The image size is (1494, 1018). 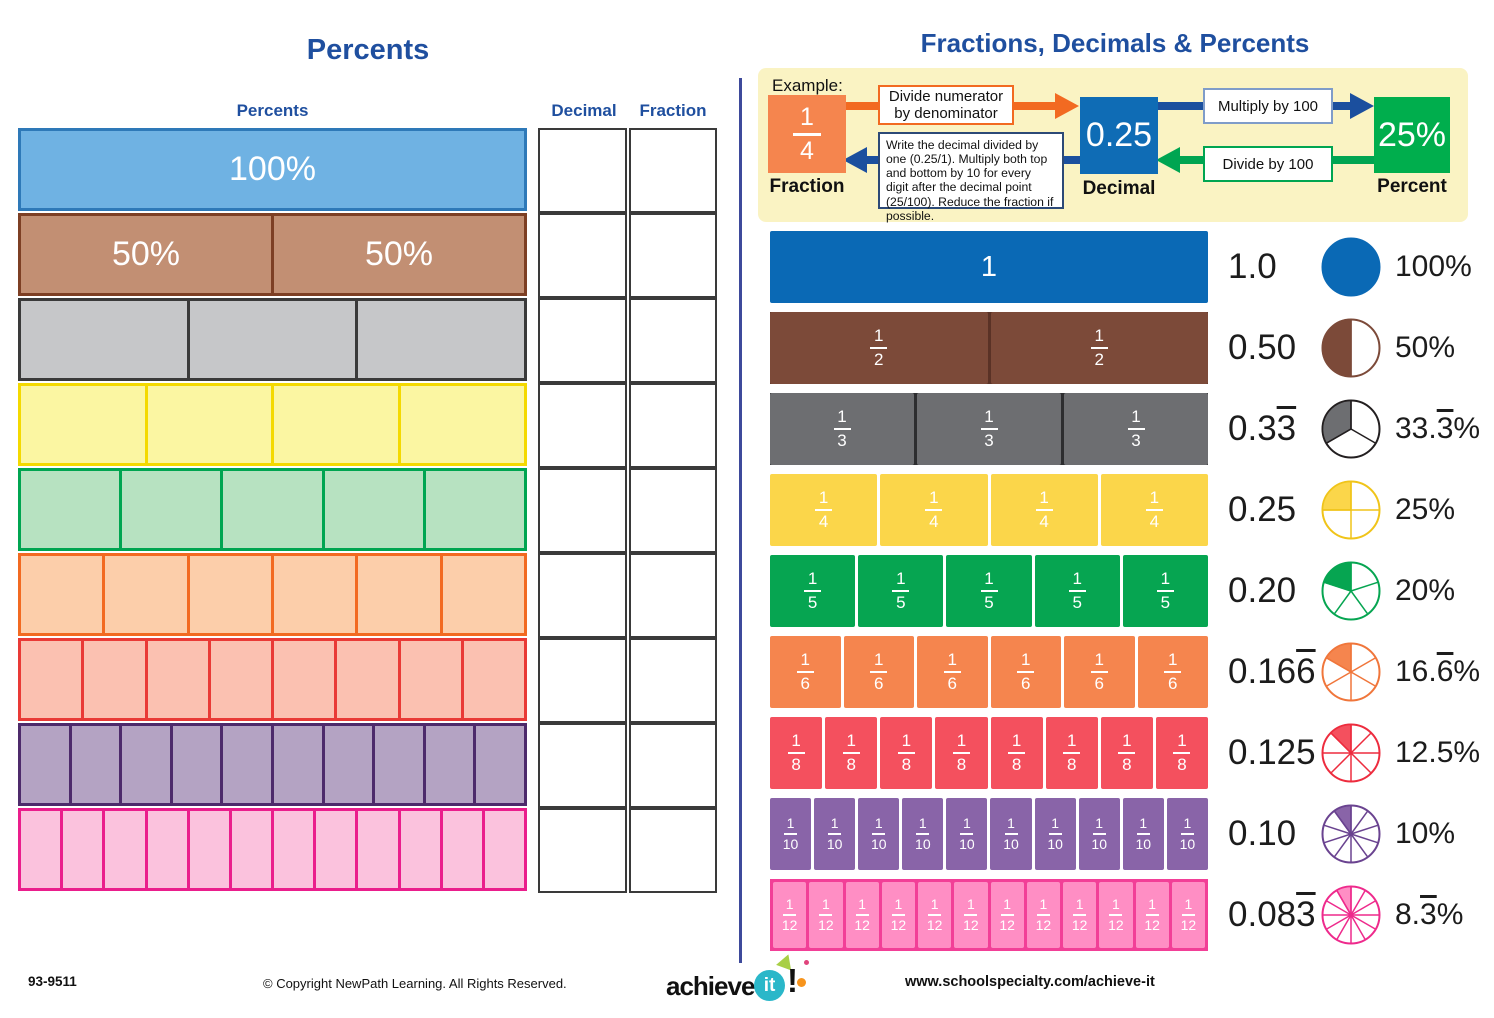 I want to click on fdp-row: 1 2 1 2 0.50 50%, so click(x=1130, y=348).